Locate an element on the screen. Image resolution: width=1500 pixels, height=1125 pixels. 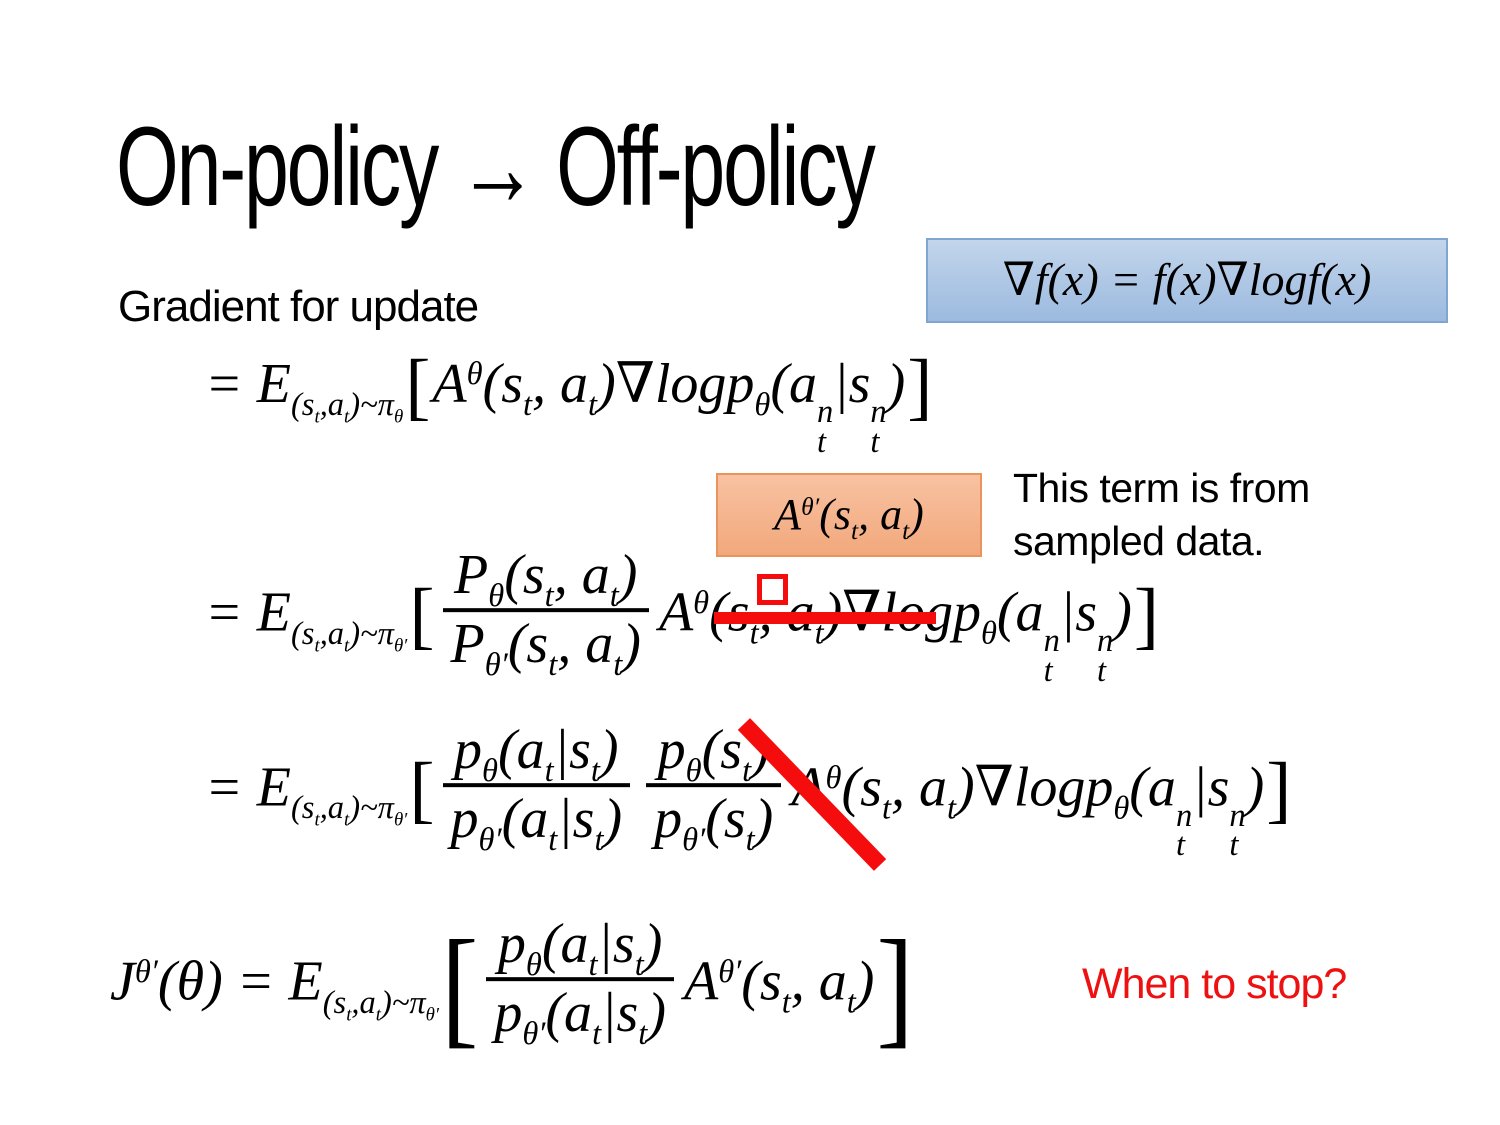
when-to-stop-label: When to stop? is located at coordinates (1214, 984).